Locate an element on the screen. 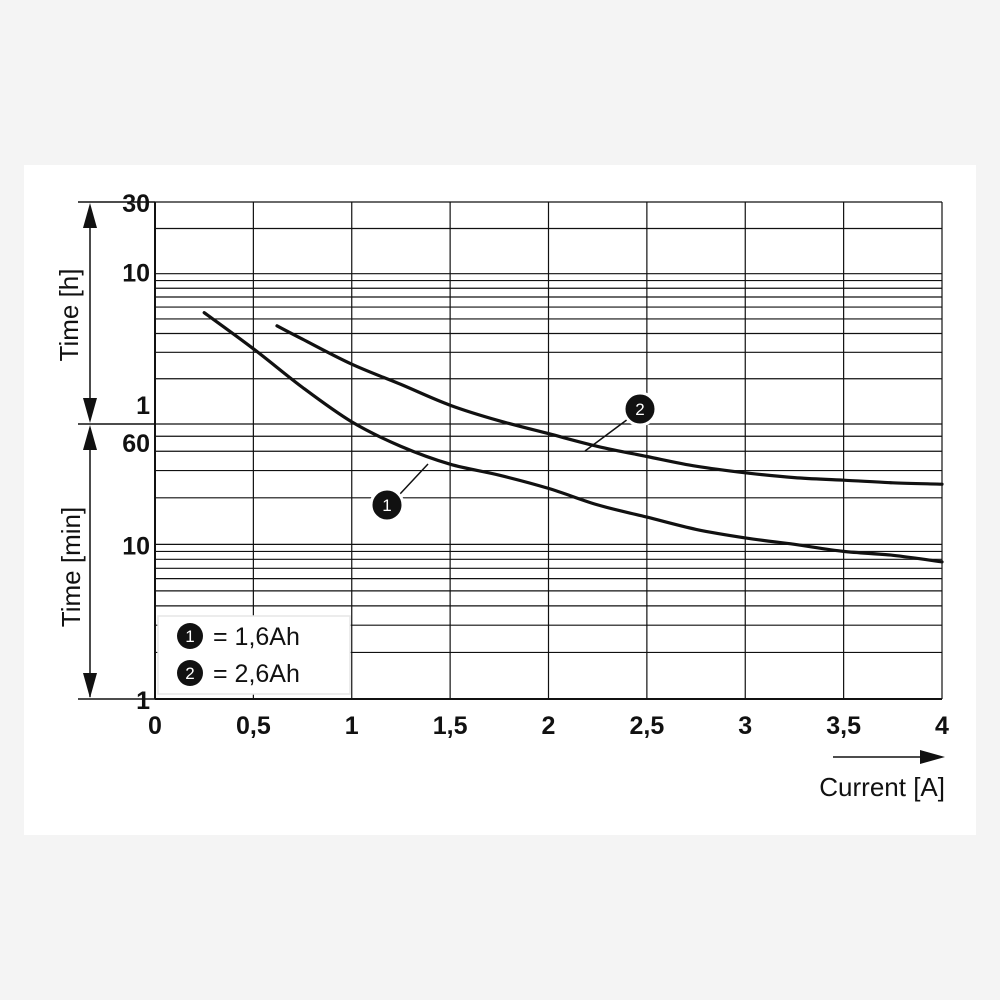 This screenshot has width=1000, height=1000. y-axis-title-hours: Time [h] is located at coordinates (69, 315).